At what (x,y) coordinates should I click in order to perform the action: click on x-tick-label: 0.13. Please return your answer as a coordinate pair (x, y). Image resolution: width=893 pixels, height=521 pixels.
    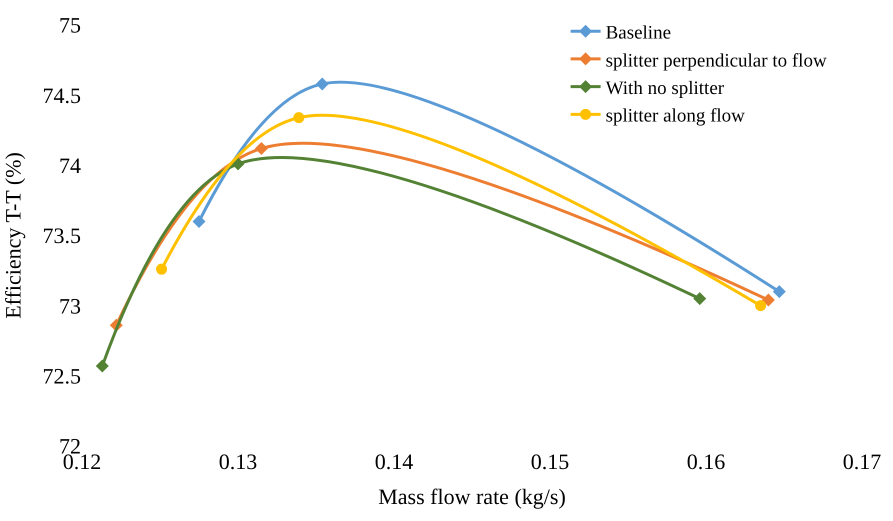
    Looking at the image, I should click on (238, 461).